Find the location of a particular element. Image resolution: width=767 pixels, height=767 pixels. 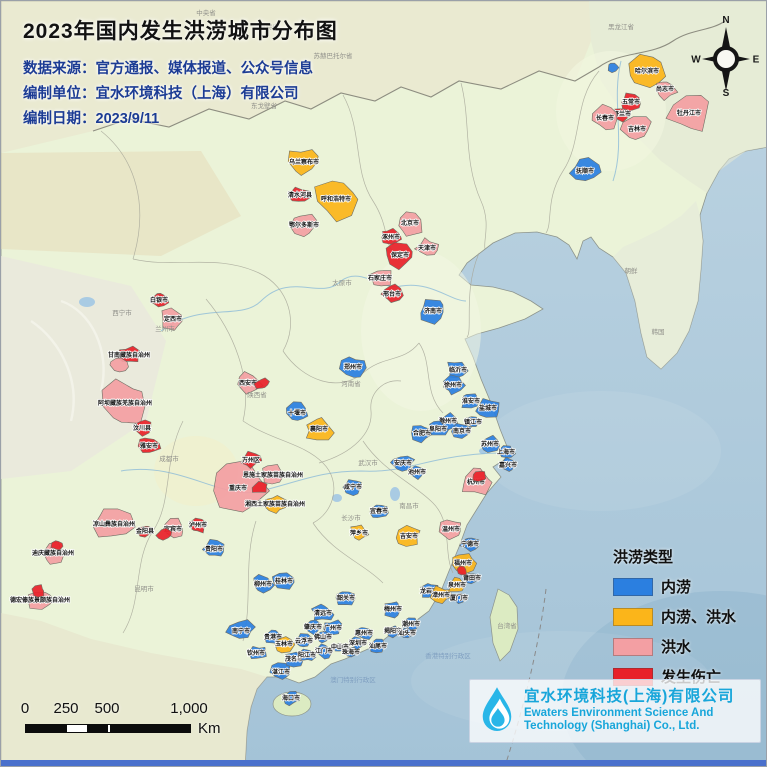

author-line: 编制单位：宜水环境科技（上海）有限公司 is located at coordinates (161, 94).